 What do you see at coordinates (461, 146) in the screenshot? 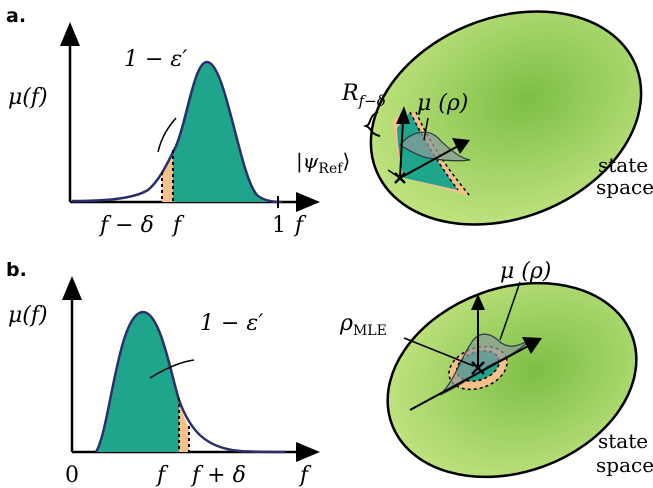
I see `panel-a-arrowhead-right` at bounding box center [461, 146].